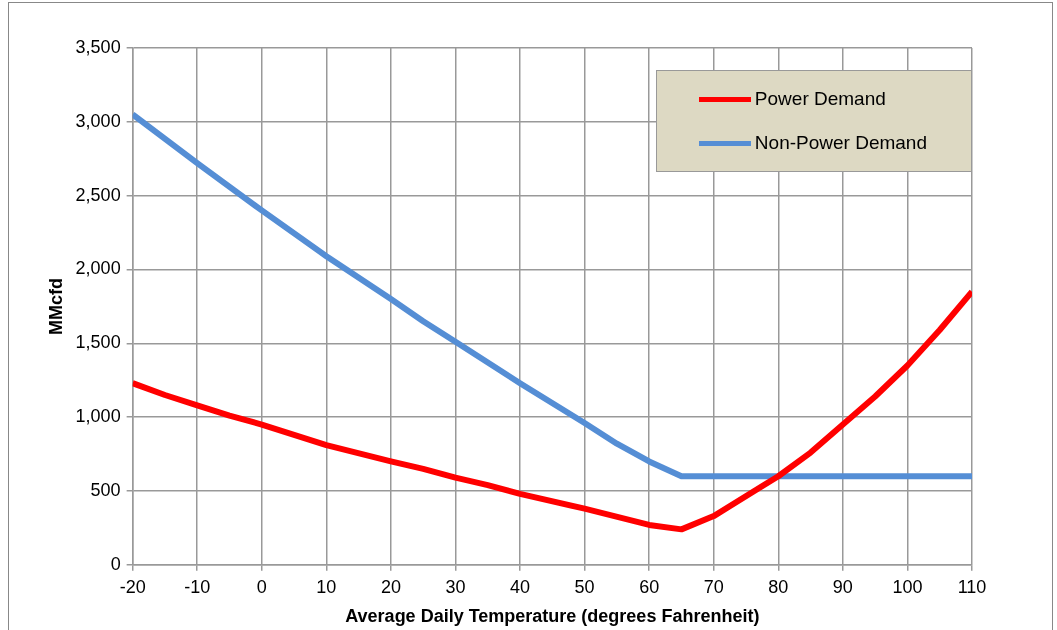  What do you see at coordinates (552, 616) in the screenshot?
I see `x-axis-title: Average Daily Temperature (degrees Fahrenheit)` at bounding box center [552, 616].